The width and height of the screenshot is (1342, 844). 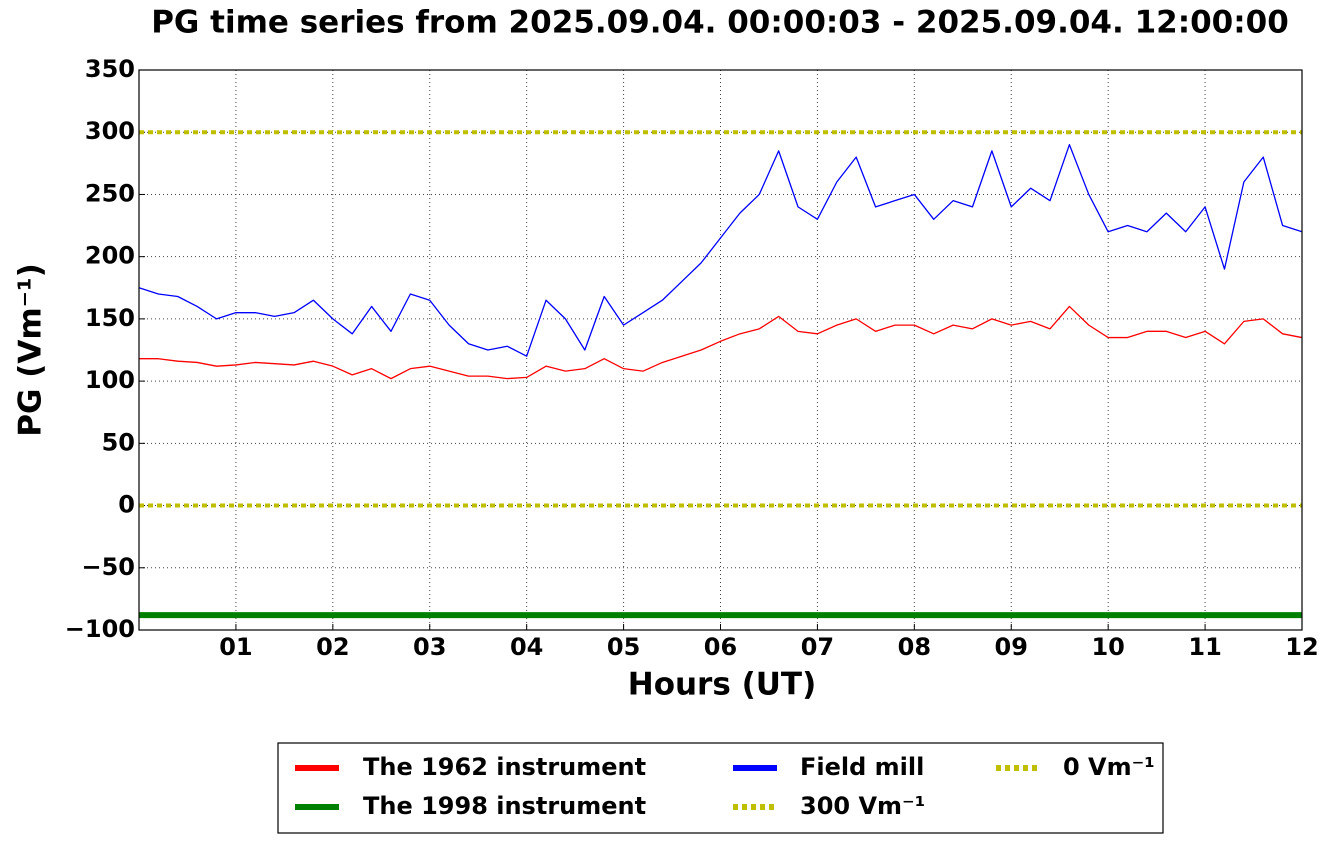 What do you see at coordinates (110, 380) in the screenshot?
I see `y-tick-label: 100` at bounding box center [110, 380].